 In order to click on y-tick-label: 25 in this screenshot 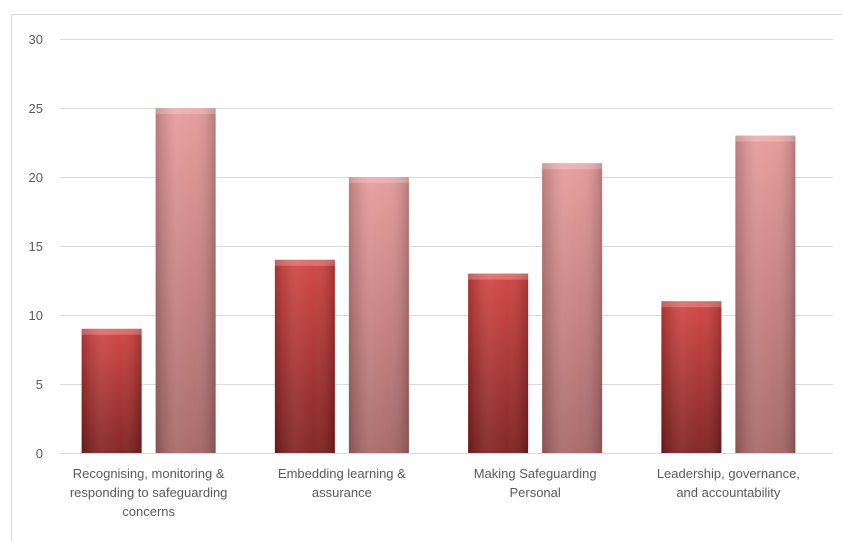, I will do `click(36, 108)`.